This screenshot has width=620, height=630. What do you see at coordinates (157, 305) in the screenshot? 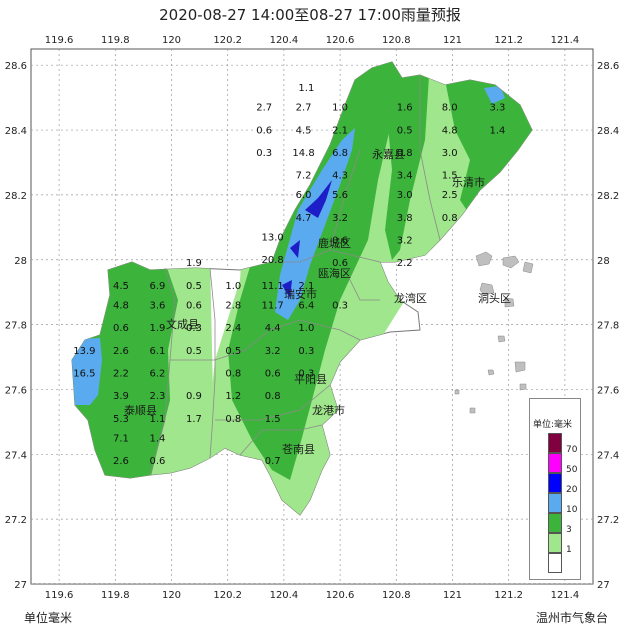
I see `station-value: 3.6` at bounding box center [157, 305].